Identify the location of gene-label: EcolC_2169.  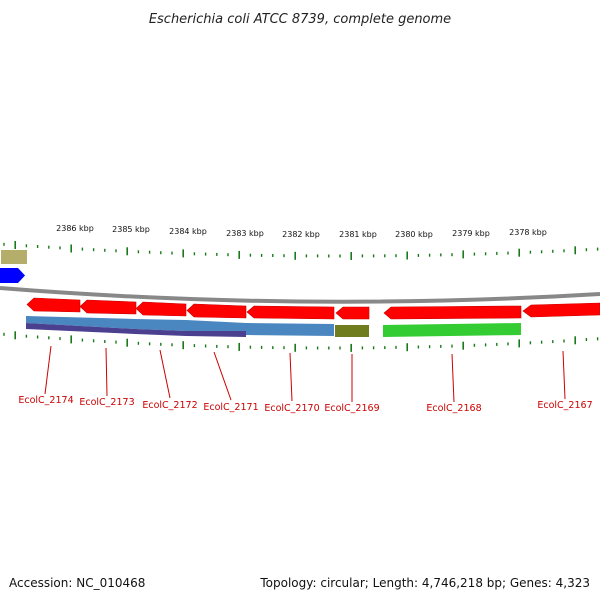
(351, 408).